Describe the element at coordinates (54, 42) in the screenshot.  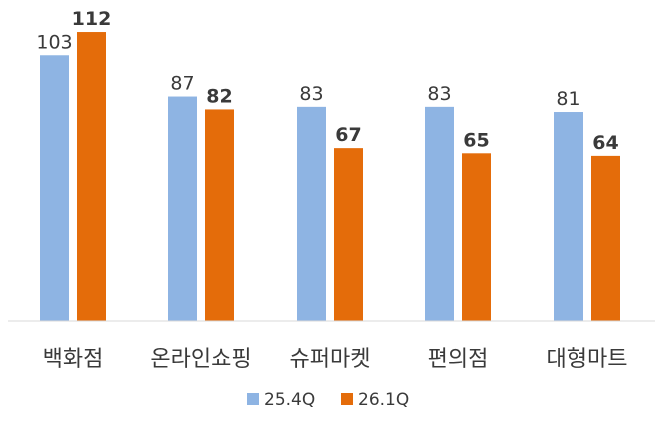
I see `value-label-1-series-1: 103` at that location.